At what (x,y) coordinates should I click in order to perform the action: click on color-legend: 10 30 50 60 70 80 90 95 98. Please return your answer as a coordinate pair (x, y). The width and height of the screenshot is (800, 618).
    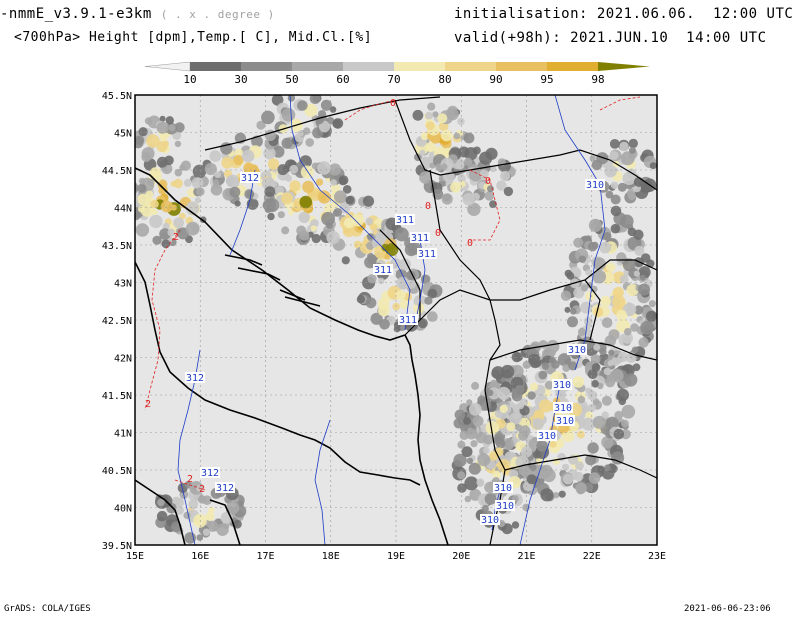
    Looking at the image, I should click on (397, 73).